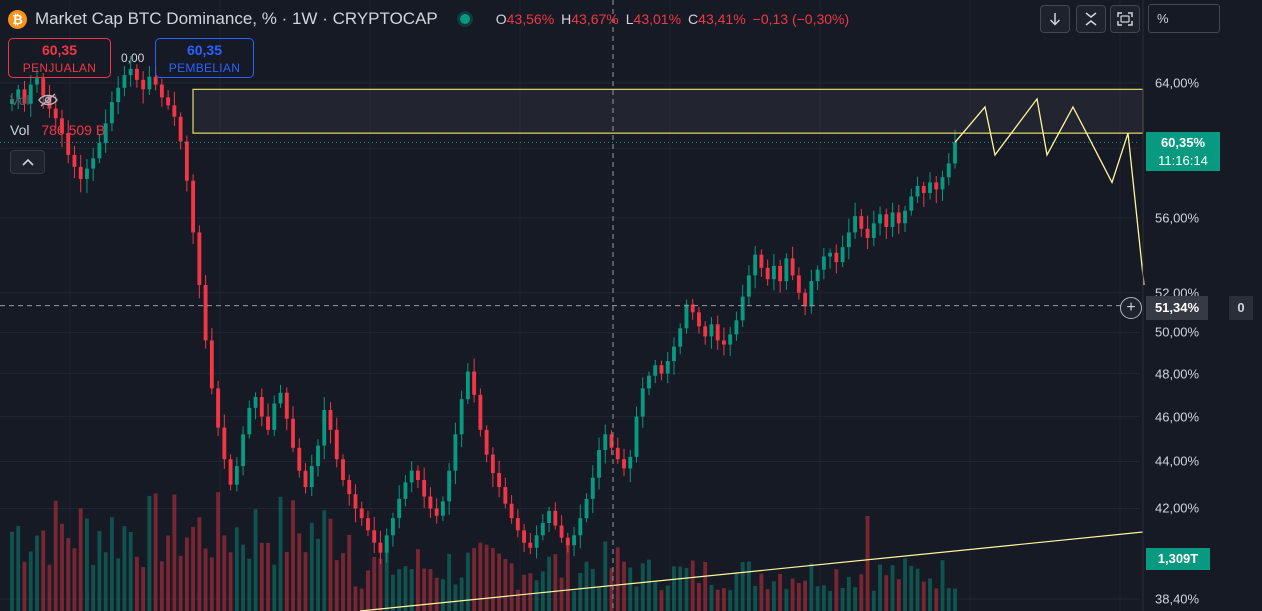 This screenshot has height=611, width=1262. Describe the element at coordinates (1177, 83) in the screenshot. I see `axis-tick-label: 64,00%` at that location.